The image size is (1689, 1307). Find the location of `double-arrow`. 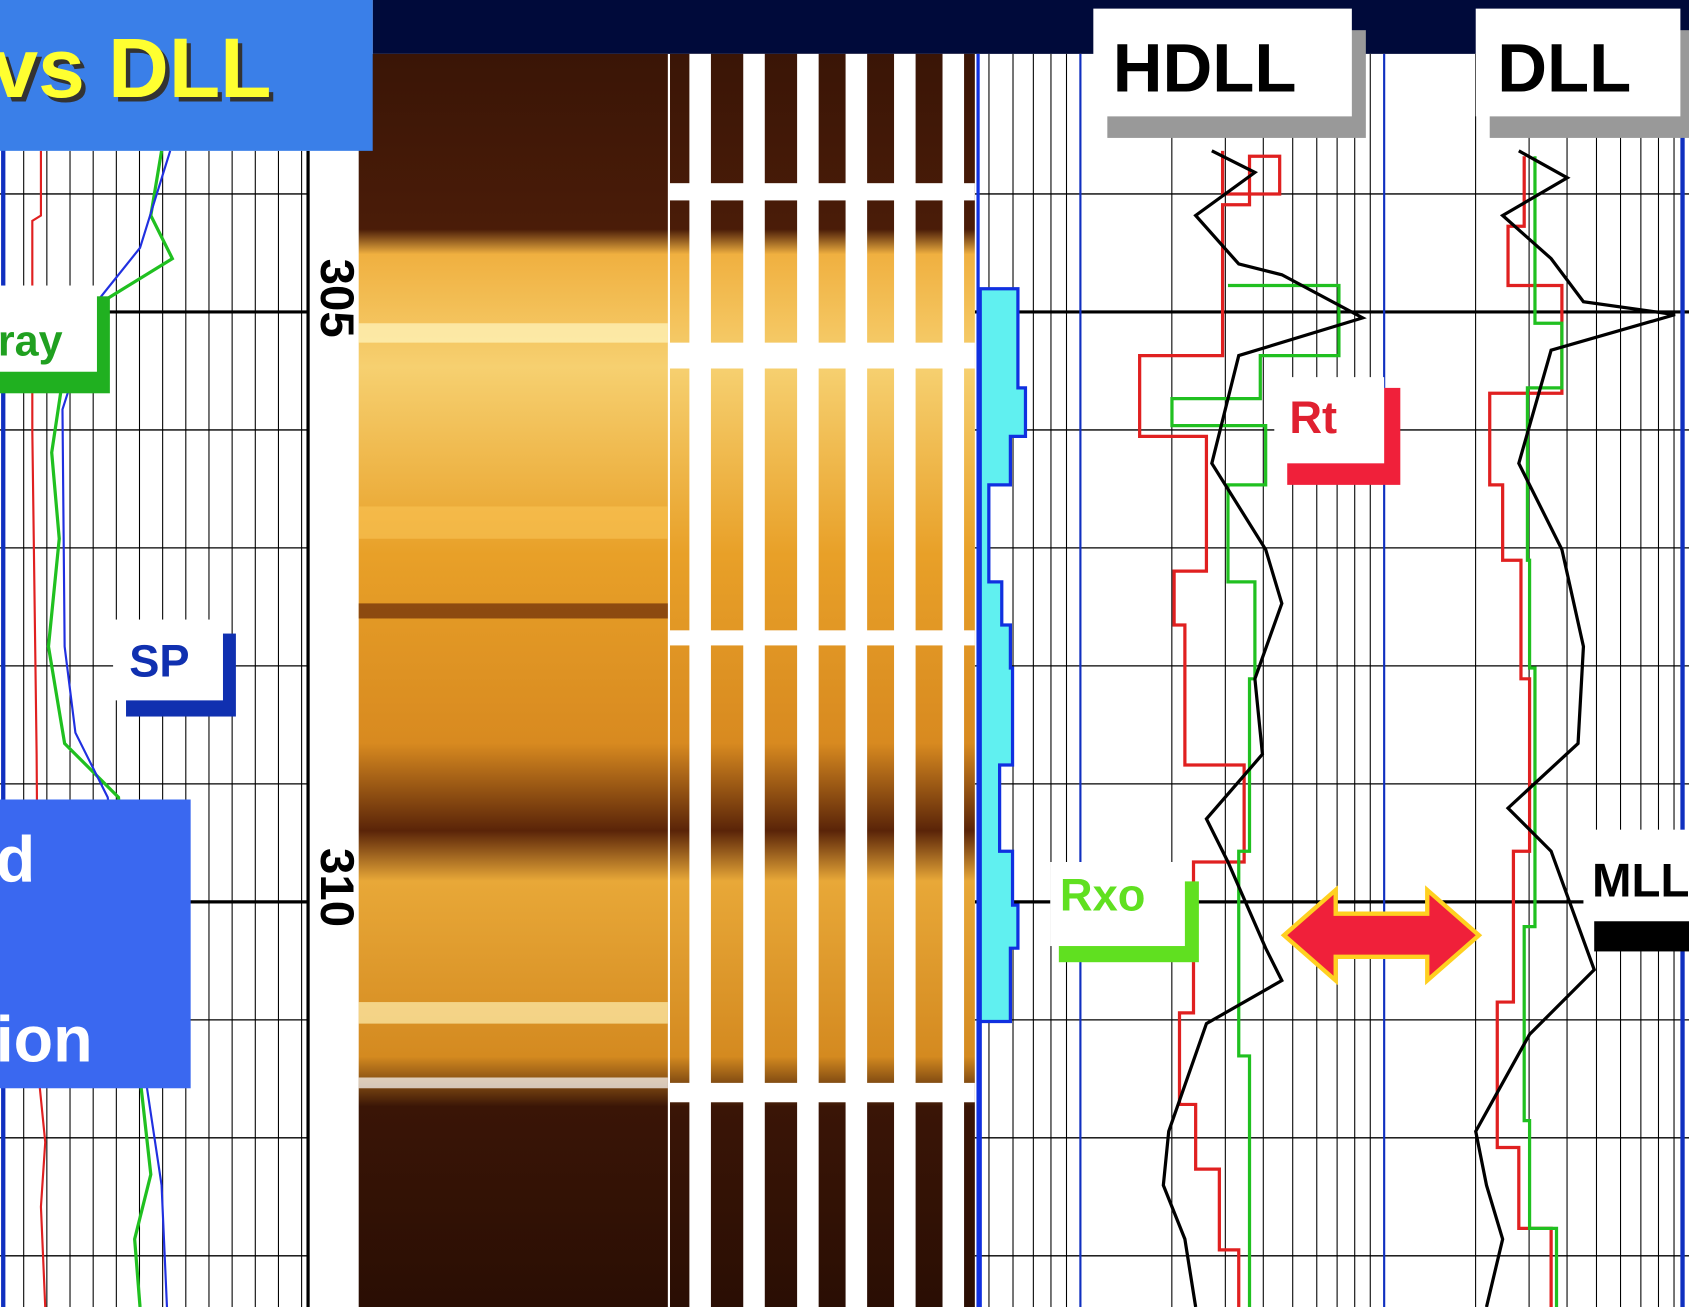

double-arrow is located at coordinates (1381, 935).